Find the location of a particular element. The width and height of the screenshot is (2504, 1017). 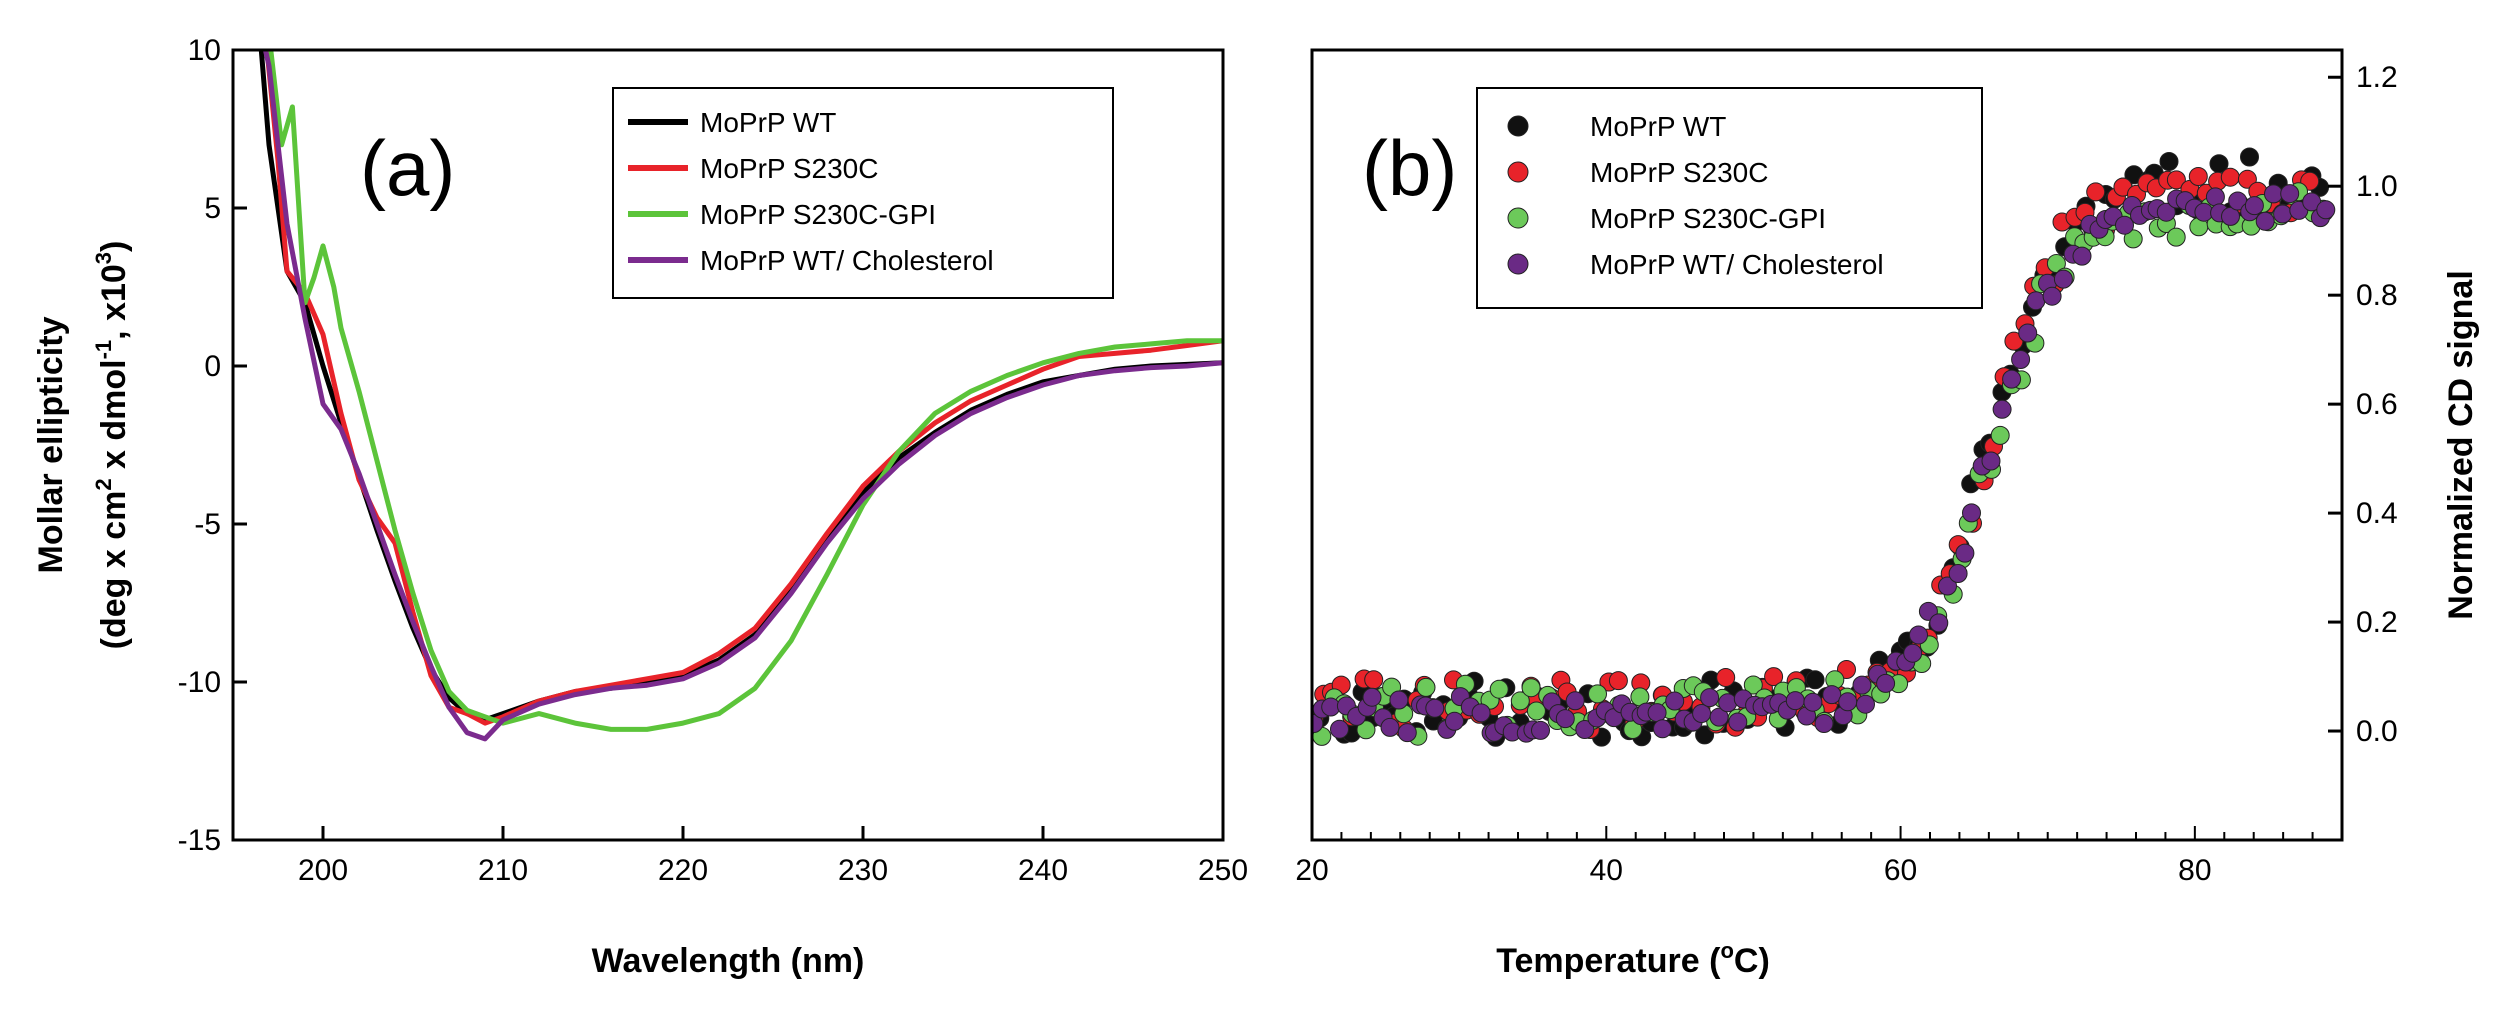

panel-b-x-label-b: C) is located at coordinates (1752, 961).